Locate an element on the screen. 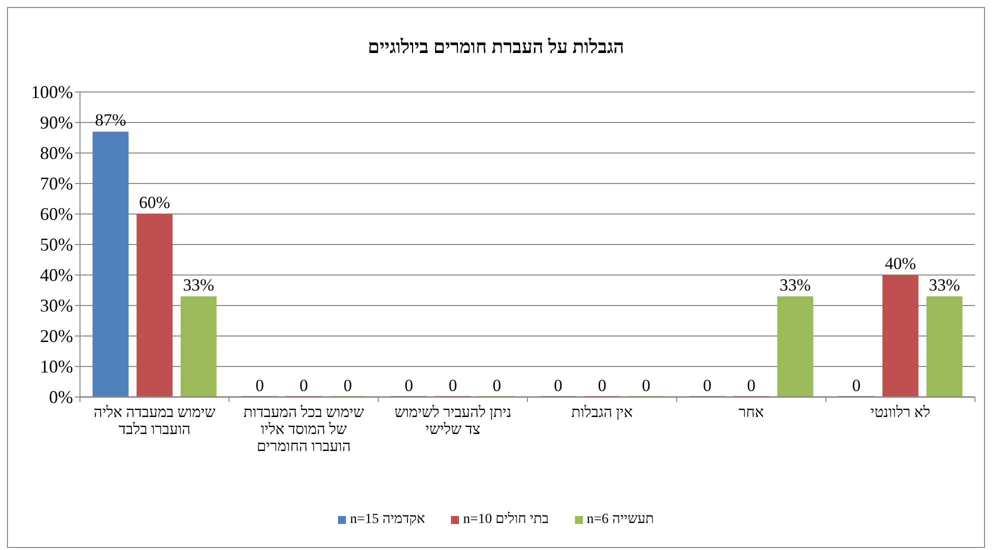 The width and height of the screenshot is (992, 550). y-tick-label: 60% is located at coordinates (56, 214).